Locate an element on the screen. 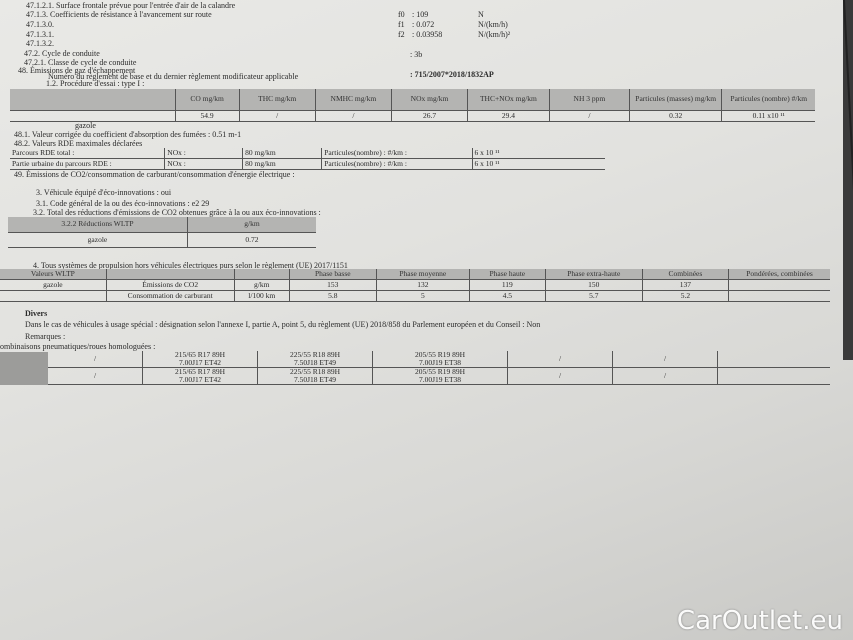 The image size is (853, 640). table-cell: Valeurs WLTP is located at coordinates (53, 274).